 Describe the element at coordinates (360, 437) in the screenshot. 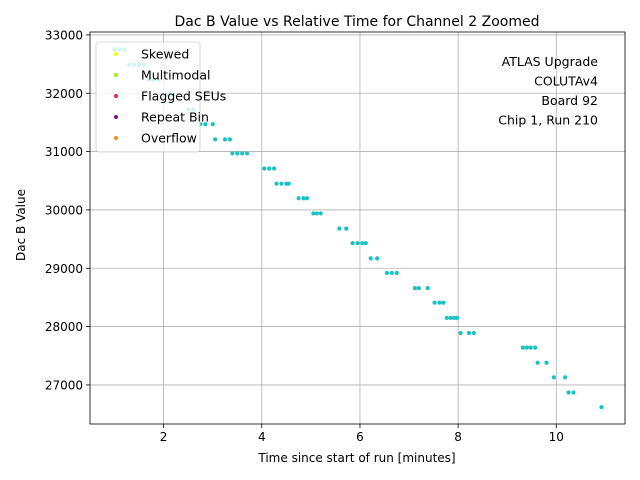

I see `x-tick-label: 6` at that location.